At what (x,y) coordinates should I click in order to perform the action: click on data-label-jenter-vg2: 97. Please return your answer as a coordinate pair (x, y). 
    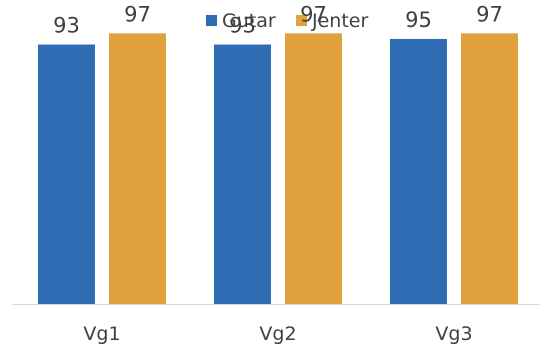
    Looking at the image, I should click on (313, 14).